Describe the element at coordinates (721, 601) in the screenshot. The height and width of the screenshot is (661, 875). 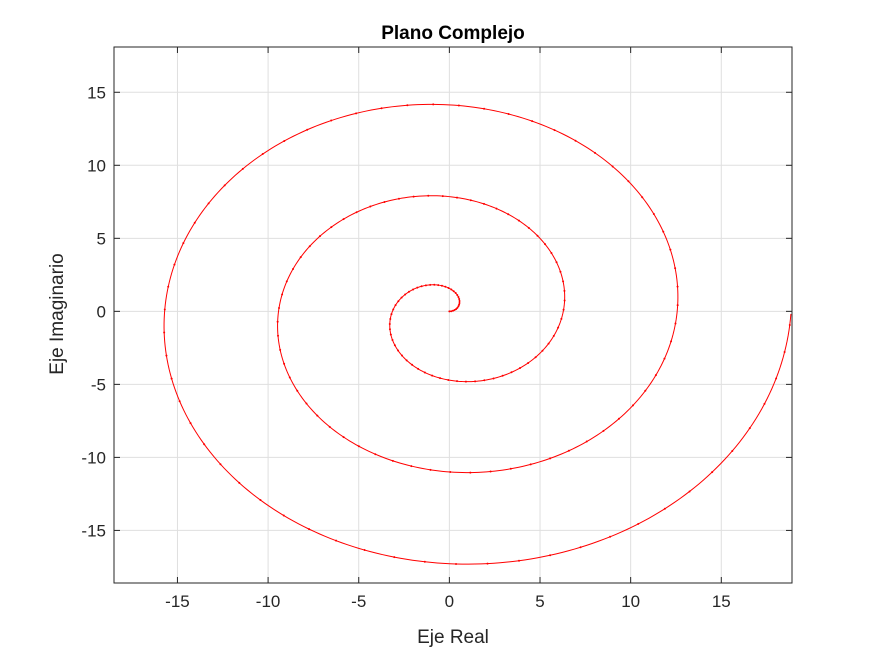
I see `x-tick-label: 15` at that location.